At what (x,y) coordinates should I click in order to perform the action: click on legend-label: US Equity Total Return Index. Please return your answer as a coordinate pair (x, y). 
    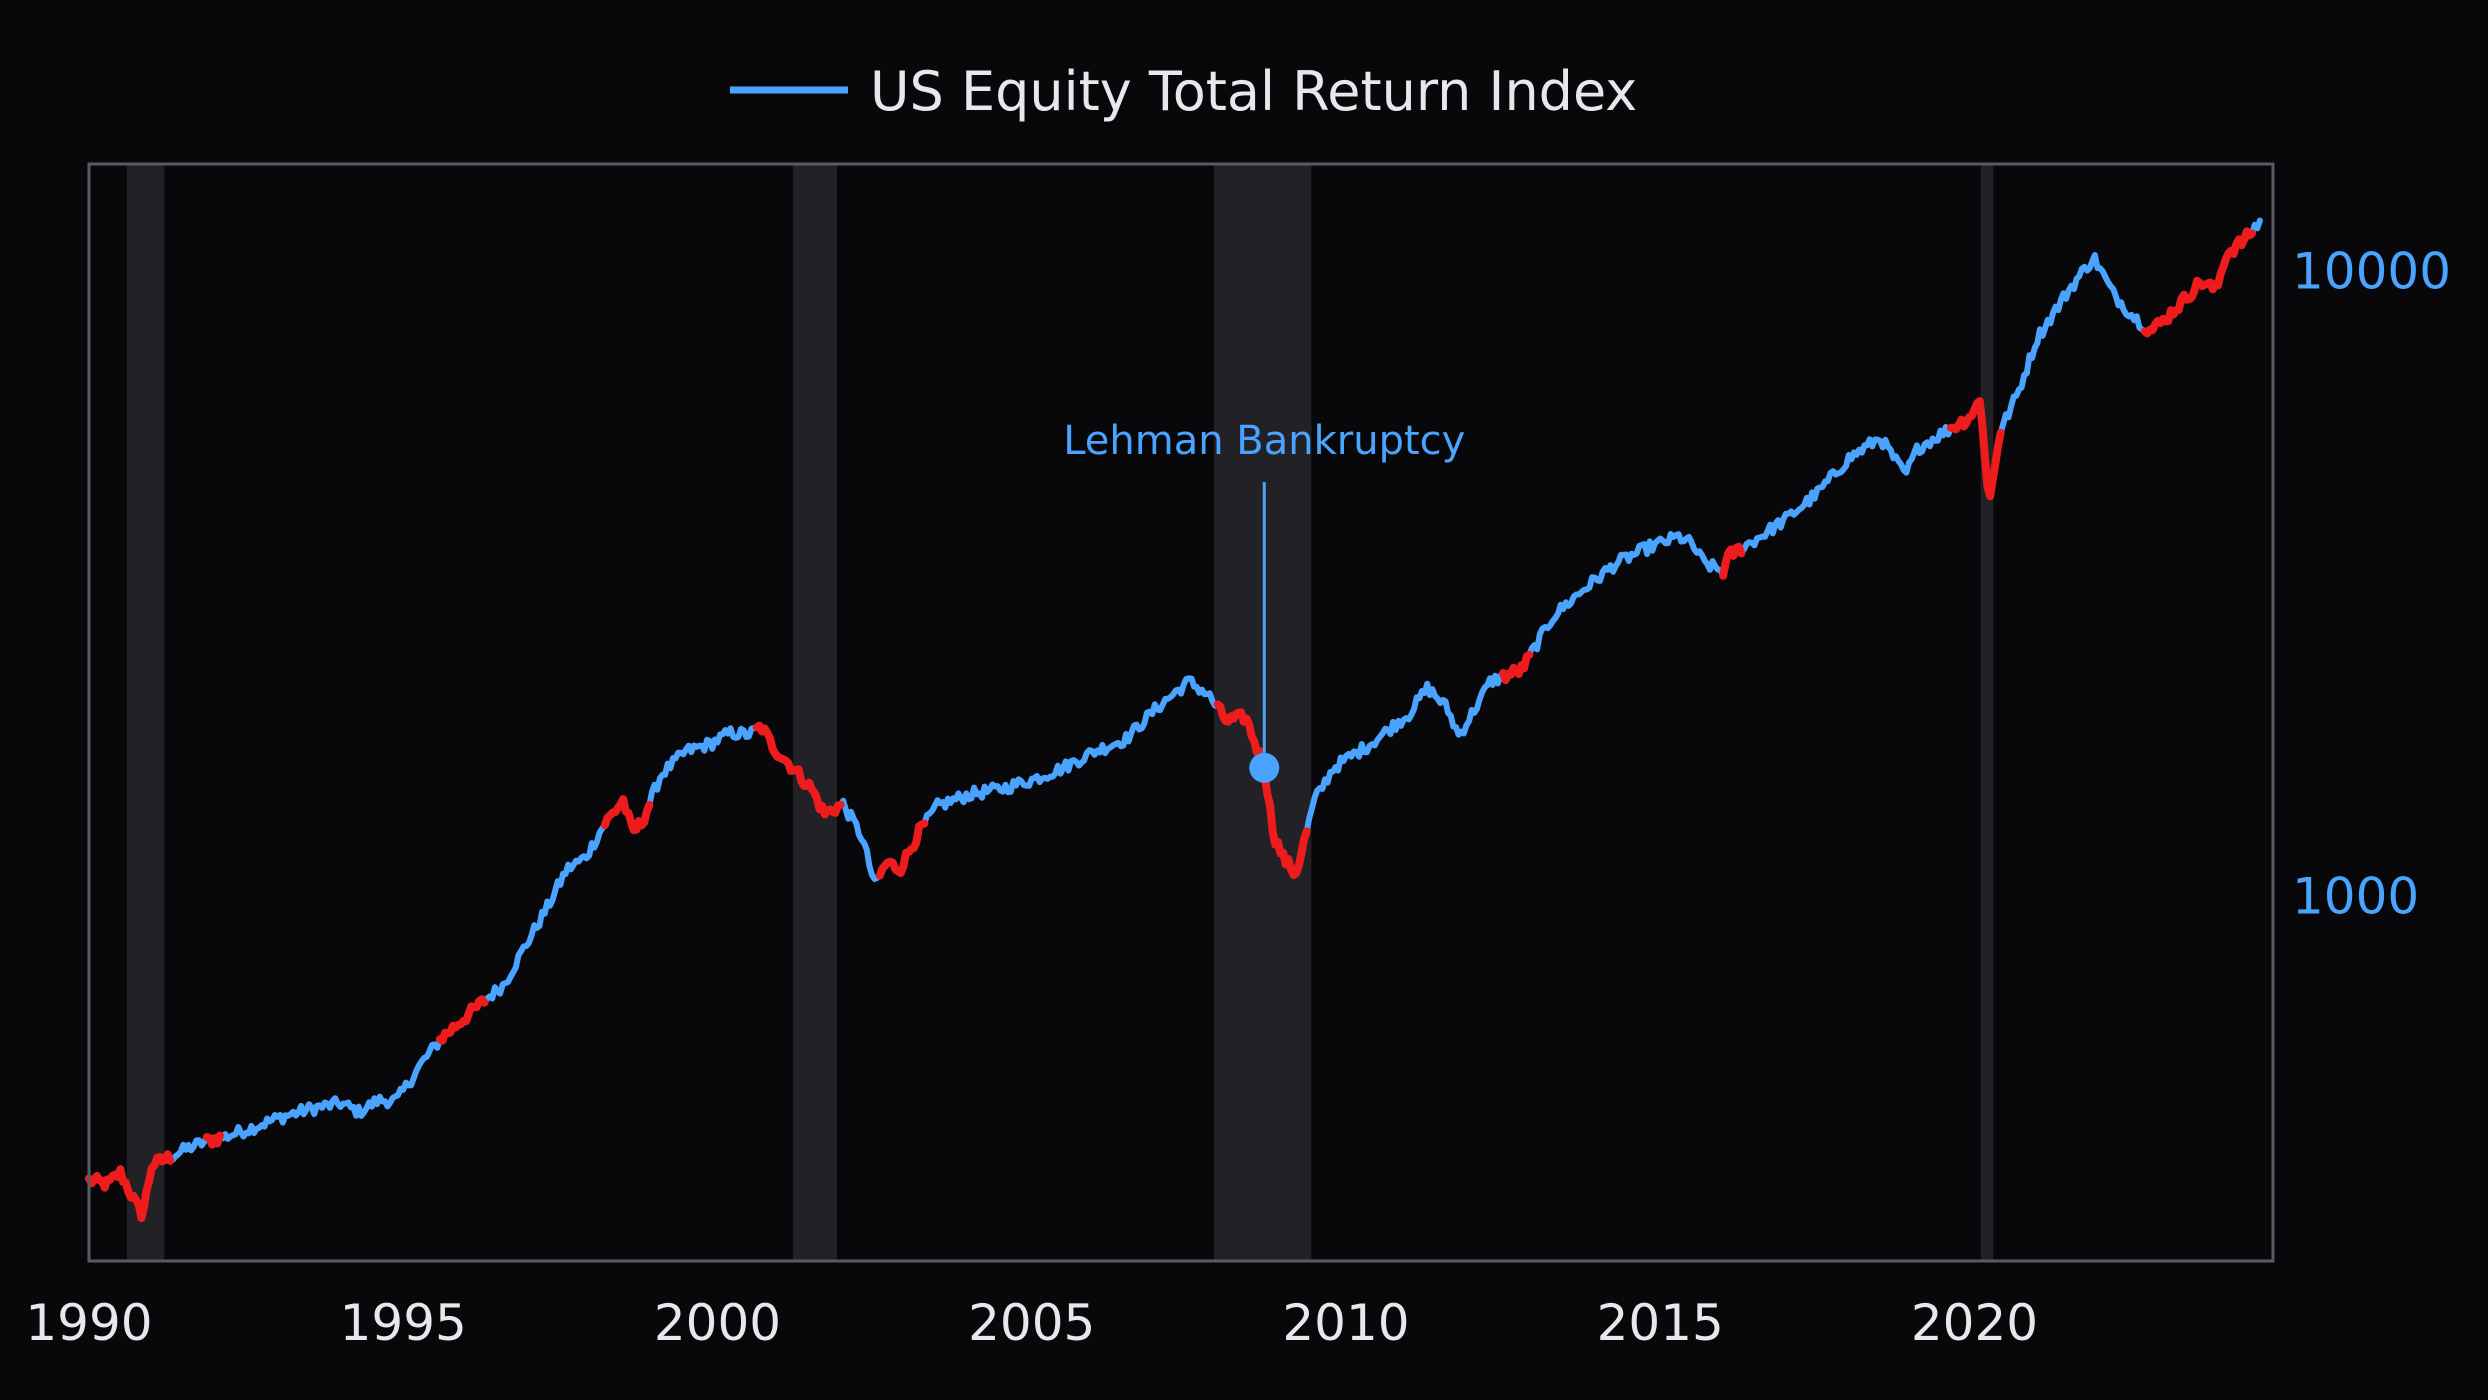
    Looking at the image, I should click on (1253, 91).